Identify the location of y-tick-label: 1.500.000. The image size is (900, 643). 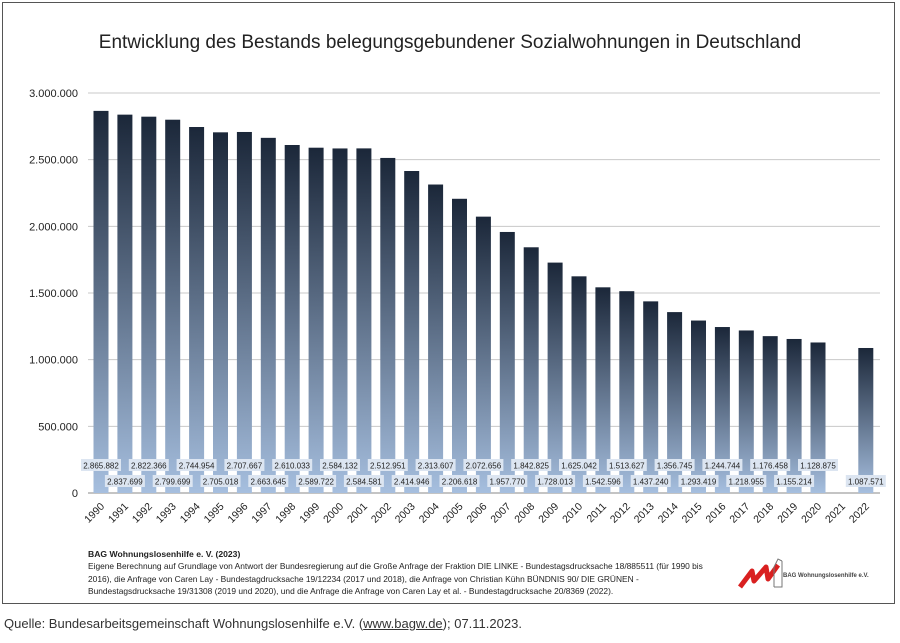
(53, 294).